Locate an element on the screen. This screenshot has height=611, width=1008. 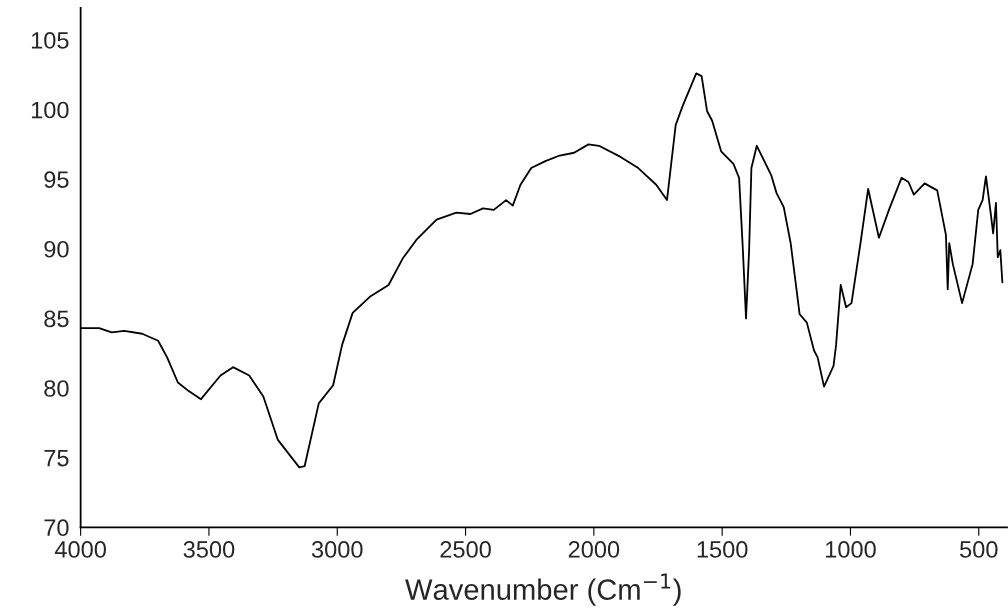
x-tick-label: 1000 is located at coordinates (851, 549).